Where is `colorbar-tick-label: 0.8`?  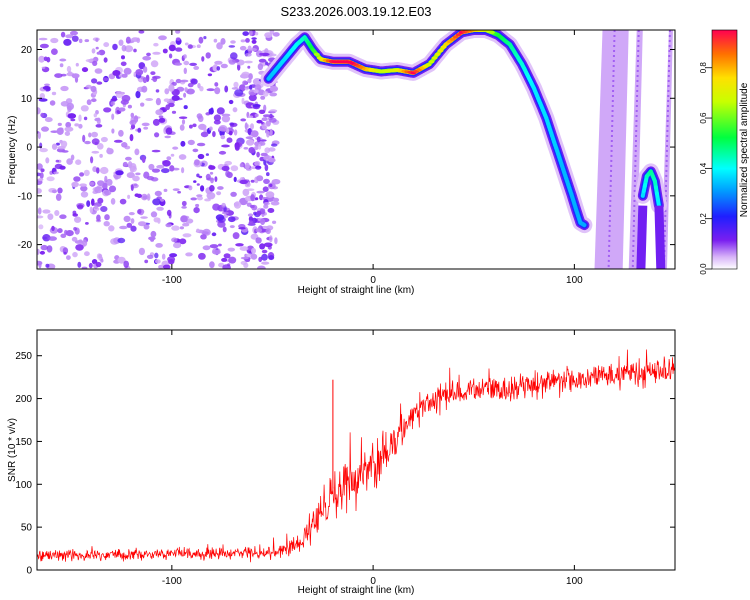
colorbar-tick-label: 0.8 is located at coordinates (703, 68).